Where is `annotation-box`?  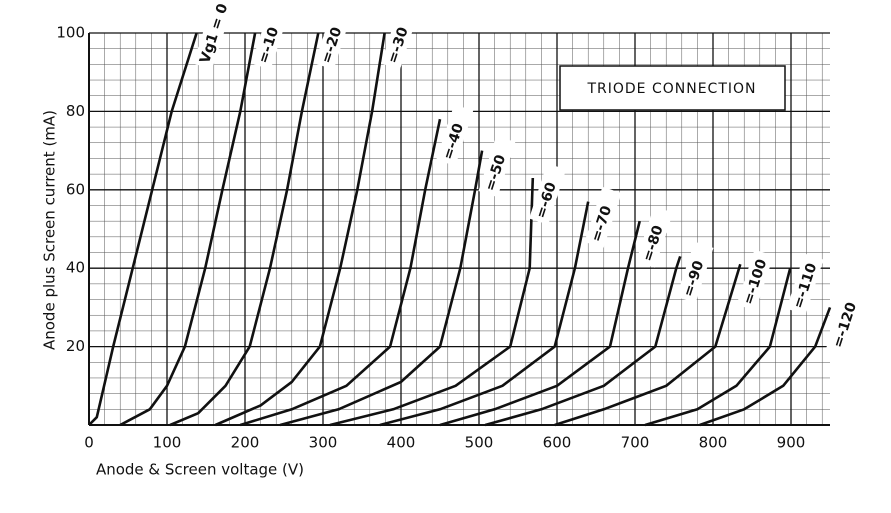 annotation-box is located at coordinates (672, 88).